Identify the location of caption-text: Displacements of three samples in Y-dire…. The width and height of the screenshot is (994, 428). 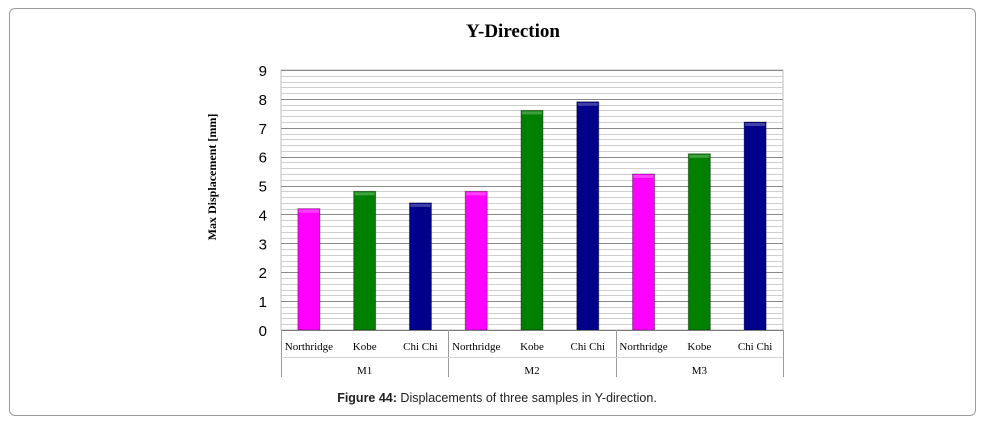
(526, 398).